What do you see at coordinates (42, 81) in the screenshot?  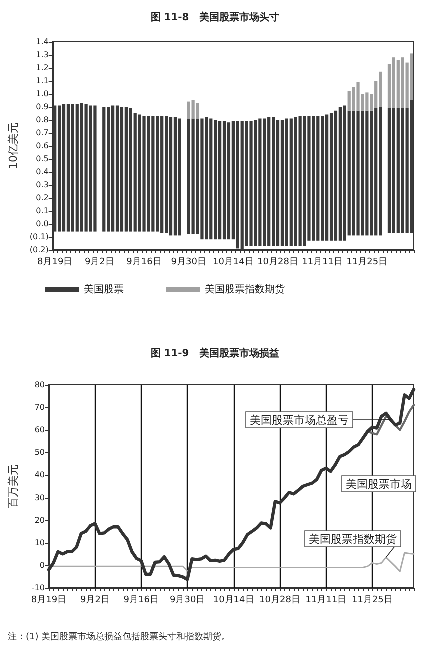 I see `y-tick-label: 1.1` at bounding box center [42, 81].